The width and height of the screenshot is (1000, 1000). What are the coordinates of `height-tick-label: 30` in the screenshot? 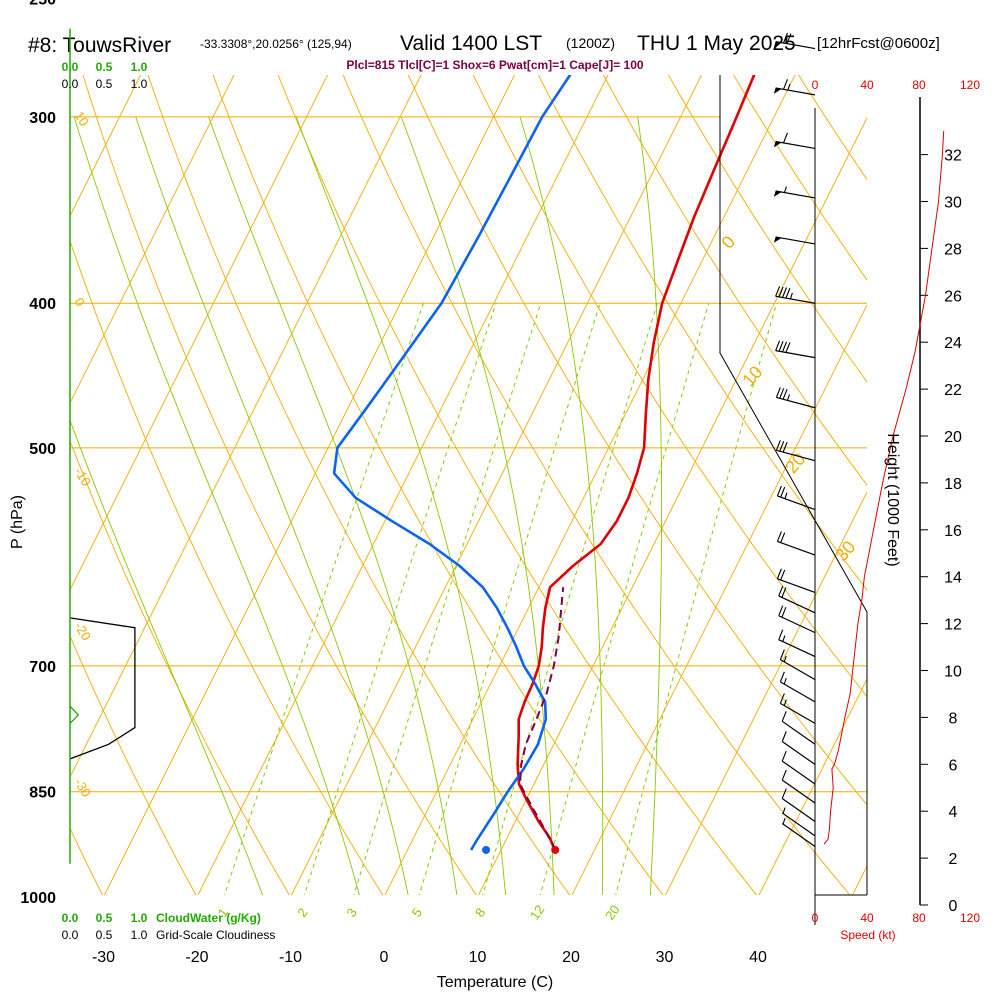 It's located at (953, 203).